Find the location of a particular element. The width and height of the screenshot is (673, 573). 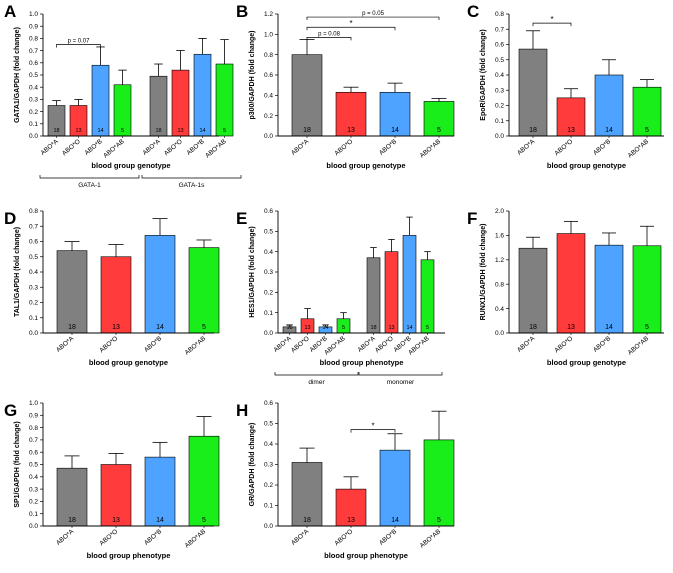

y-tick-label-a-10: 1.0 is located at coordinates (33, 14).